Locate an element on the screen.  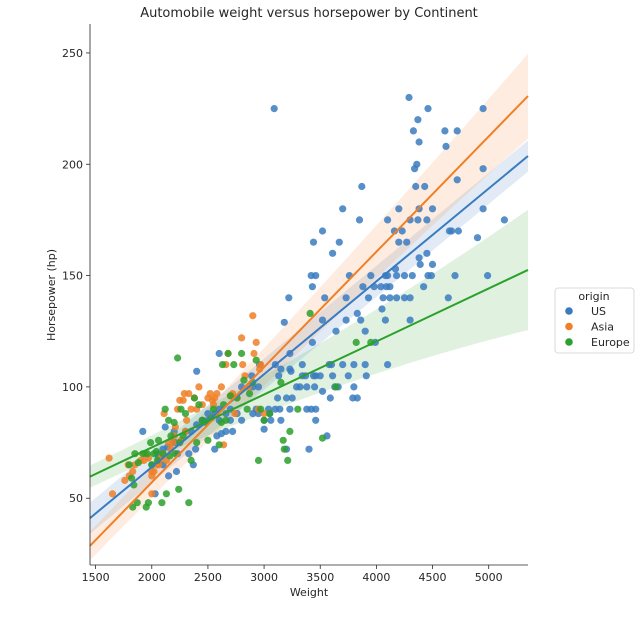
y-tick-label: 100 is located at coordinates (72, 387).